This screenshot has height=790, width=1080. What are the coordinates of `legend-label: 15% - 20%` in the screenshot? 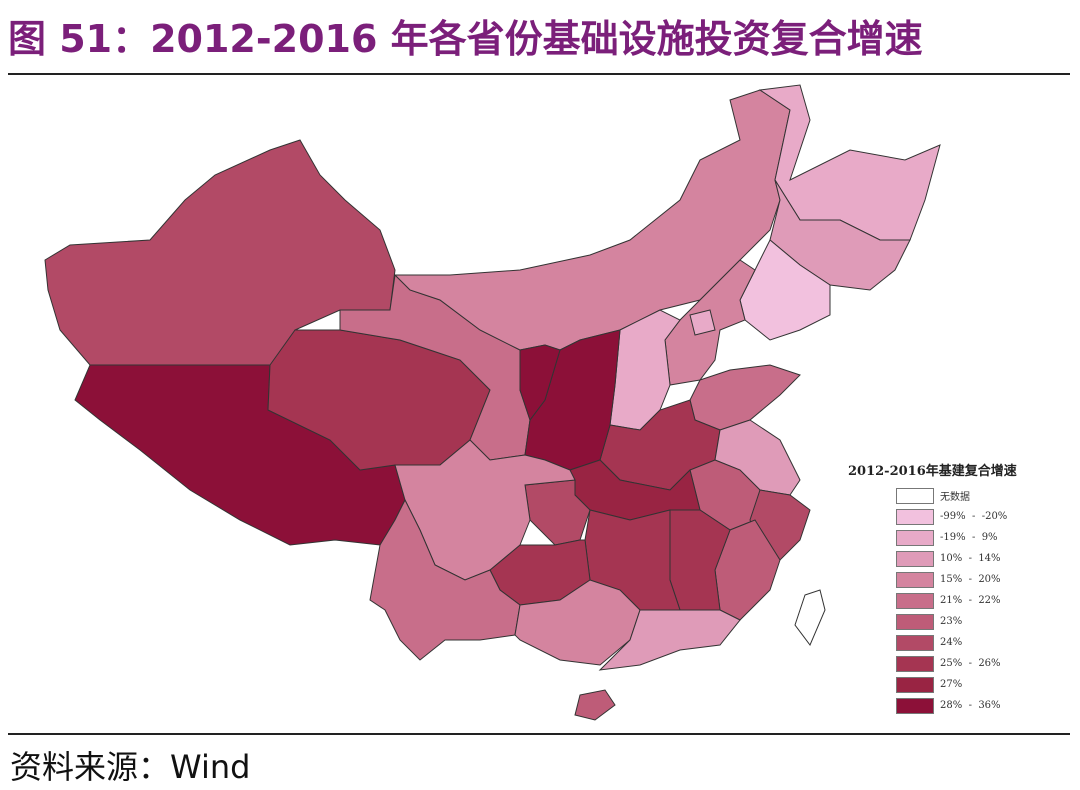 It's located at (970, 579).